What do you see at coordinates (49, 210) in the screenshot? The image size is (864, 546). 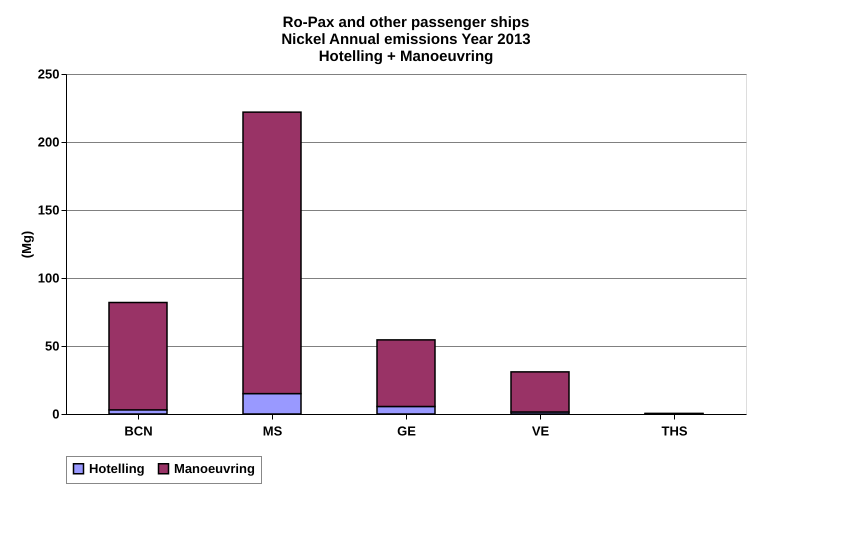 I see `y-tick-label: 150` at bounding box center [49, 210].